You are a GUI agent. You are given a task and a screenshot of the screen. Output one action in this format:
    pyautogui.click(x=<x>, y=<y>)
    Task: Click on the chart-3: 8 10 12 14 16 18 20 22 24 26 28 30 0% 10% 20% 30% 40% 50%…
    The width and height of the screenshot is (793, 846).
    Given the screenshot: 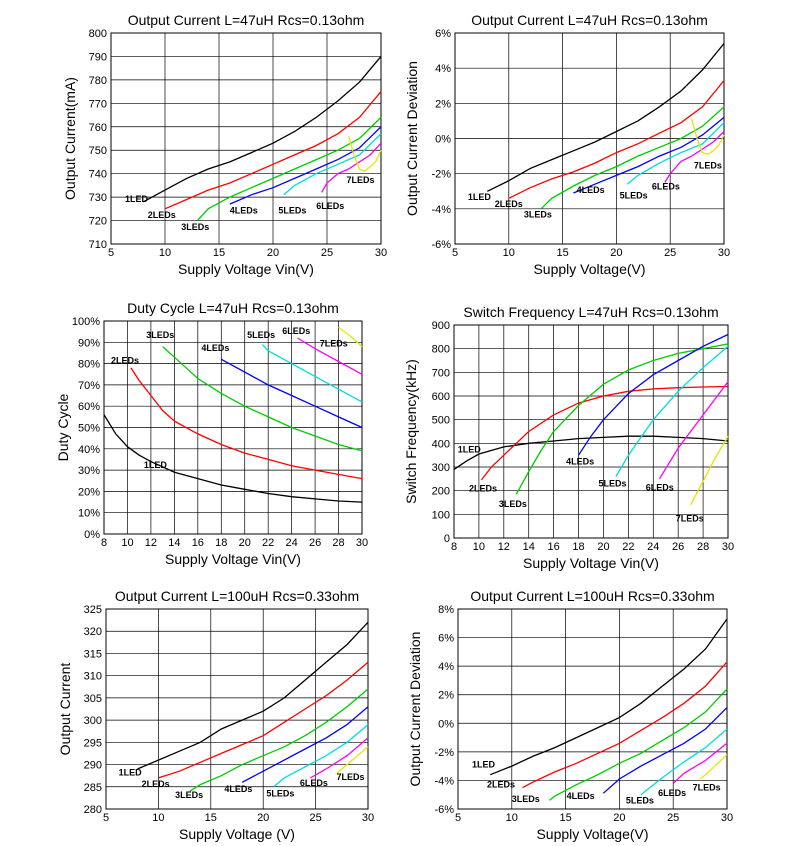 What is the action you would take?
    pyautogui.click(x=211, y=433)
    